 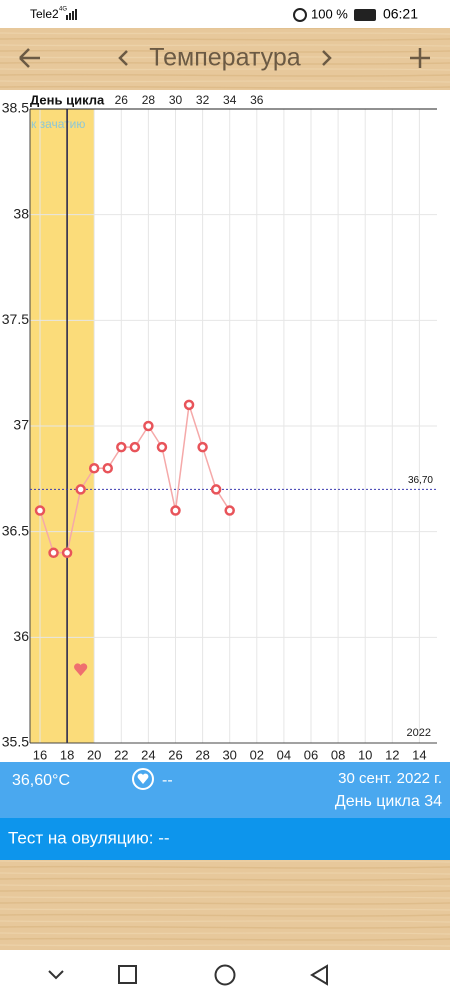 I want to click on add-button, so click(x=420, y=58).